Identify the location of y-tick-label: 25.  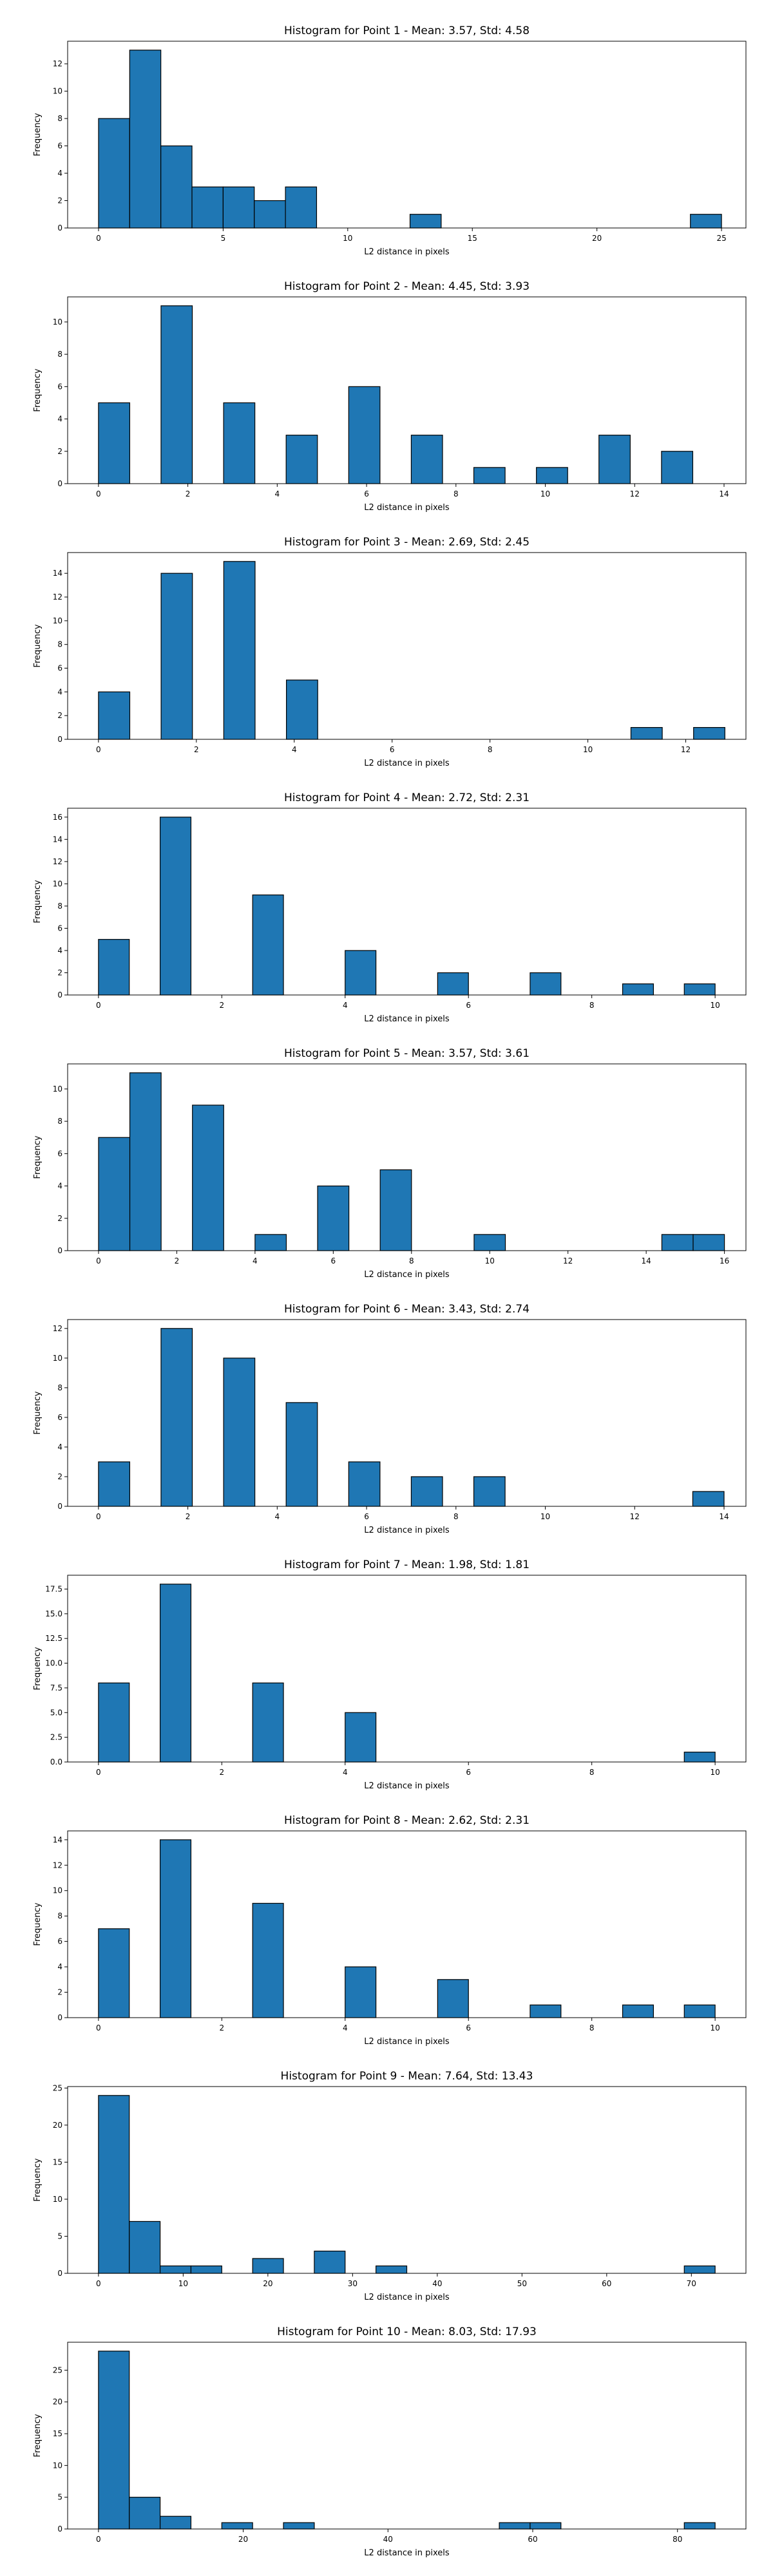
(57, 2369).